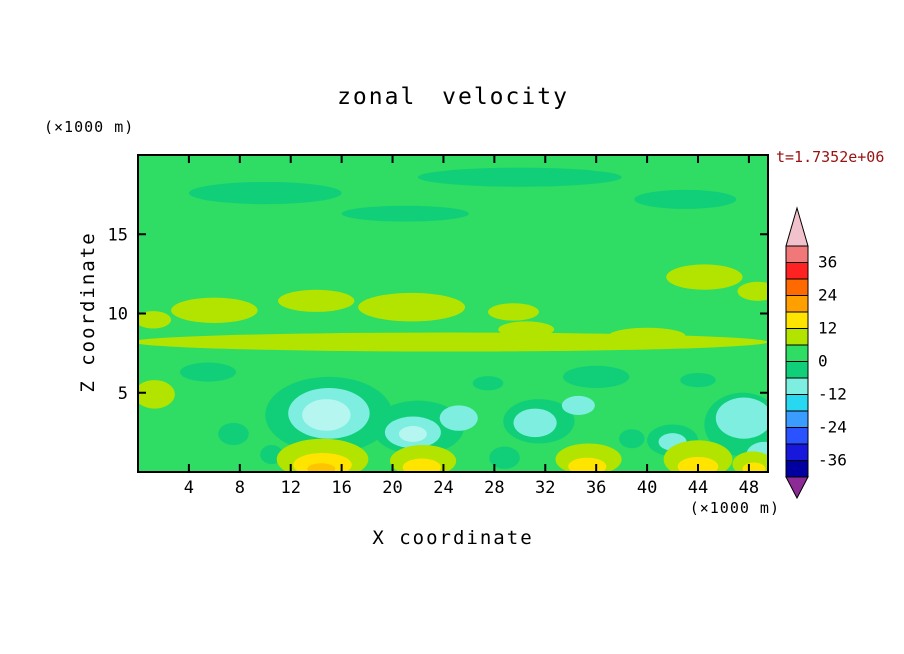  I want to click on x-tick-label: 20, so click(392, 488).